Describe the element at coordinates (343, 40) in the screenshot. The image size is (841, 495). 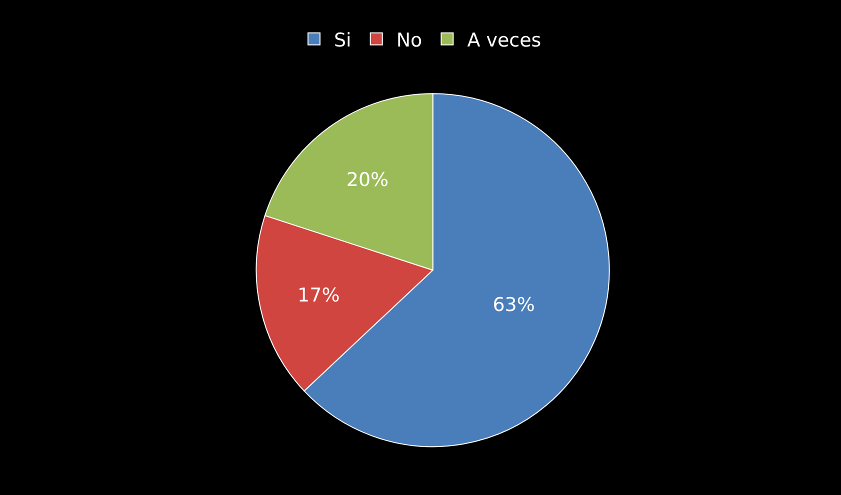
I see `legend-label: Si` at that location.